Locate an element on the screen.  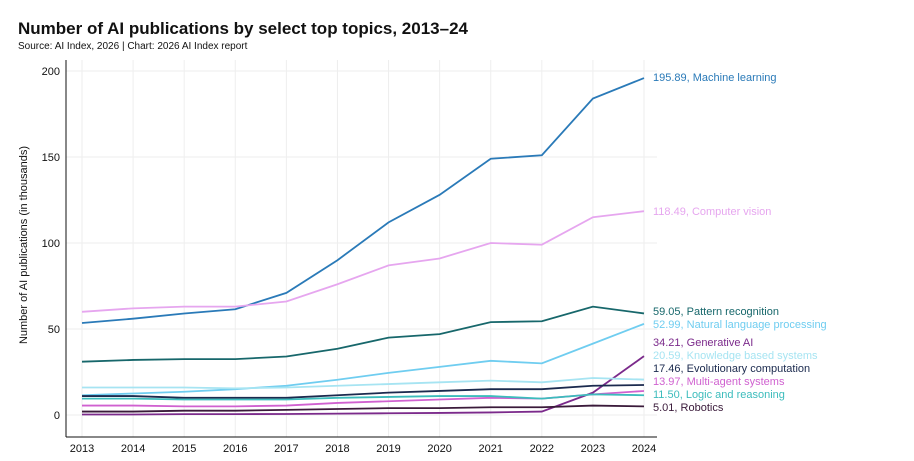
x-tick-label: 2013 is located at coordinates (82, 449).